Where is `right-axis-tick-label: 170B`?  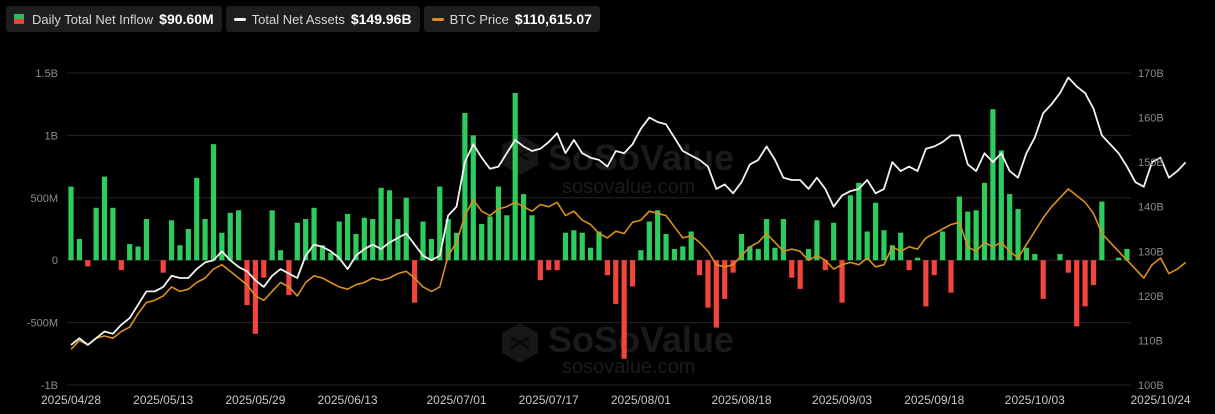 right-axis-tick-label: 170B is located at coordinates (1151, 74).